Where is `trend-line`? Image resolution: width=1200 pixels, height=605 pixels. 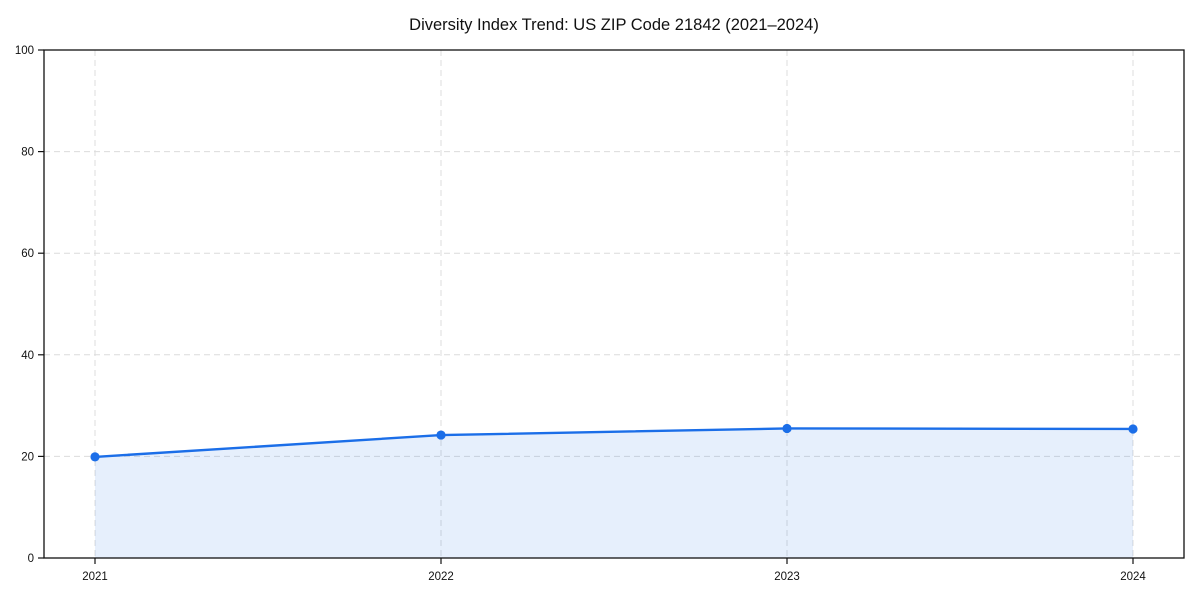 trend-line is located at coordinates (614, 443).